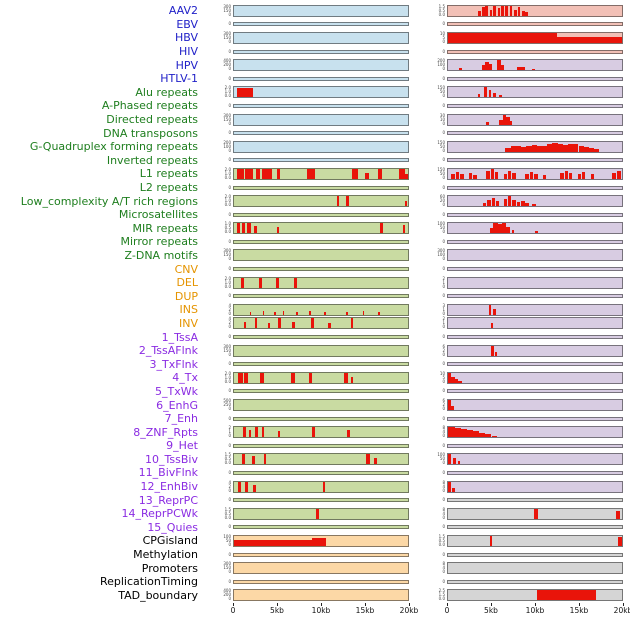 The image size is (630, 630). Describe the element at coordinates (315, 337) in the screenshot. I see `track-row-1-tssa: 1_TssA 0 0` at that location.